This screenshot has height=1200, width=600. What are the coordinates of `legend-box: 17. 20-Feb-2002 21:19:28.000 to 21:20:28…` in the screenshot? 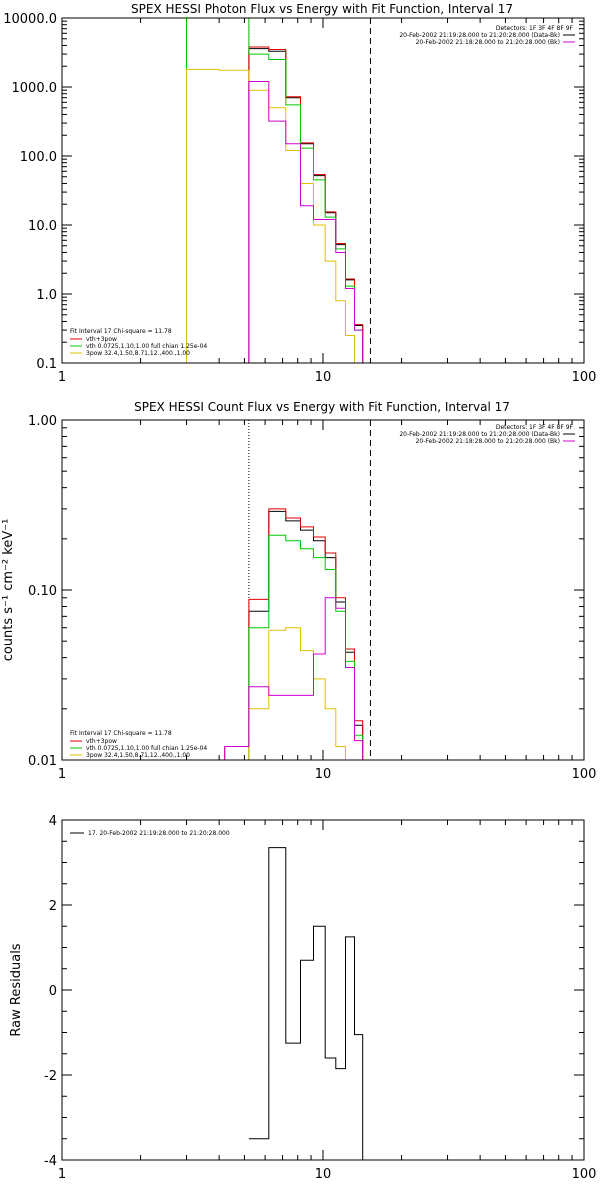 It's located at (150, 833).